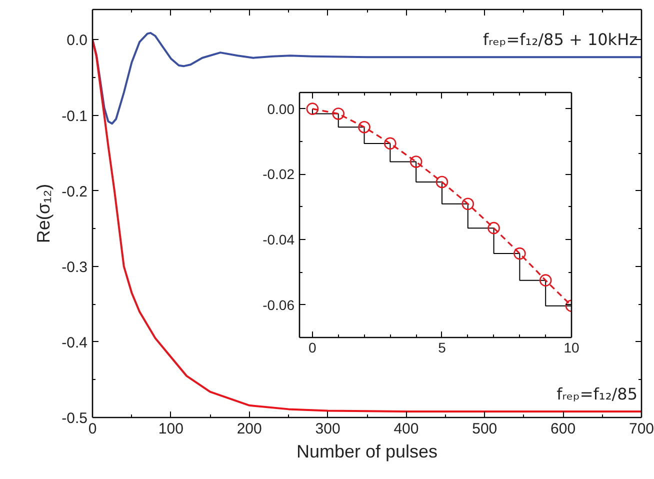  What do you see at coordinates (75, 116) in the screenshot?
I see `y-tick-label: -0.1` at bounding box center [75, 116].